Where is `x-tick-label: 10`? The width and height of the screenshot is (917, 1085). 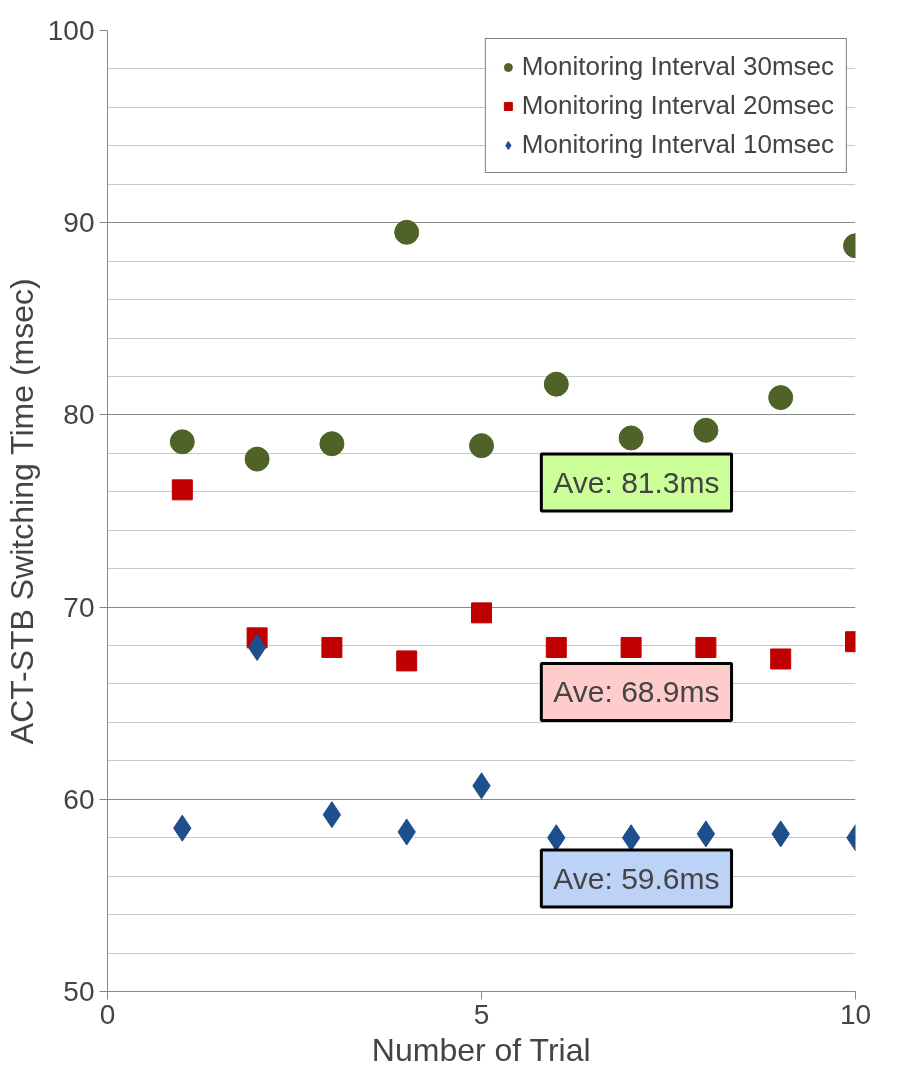
x-tick-label: 10 is located at coordinates (855, 1014).